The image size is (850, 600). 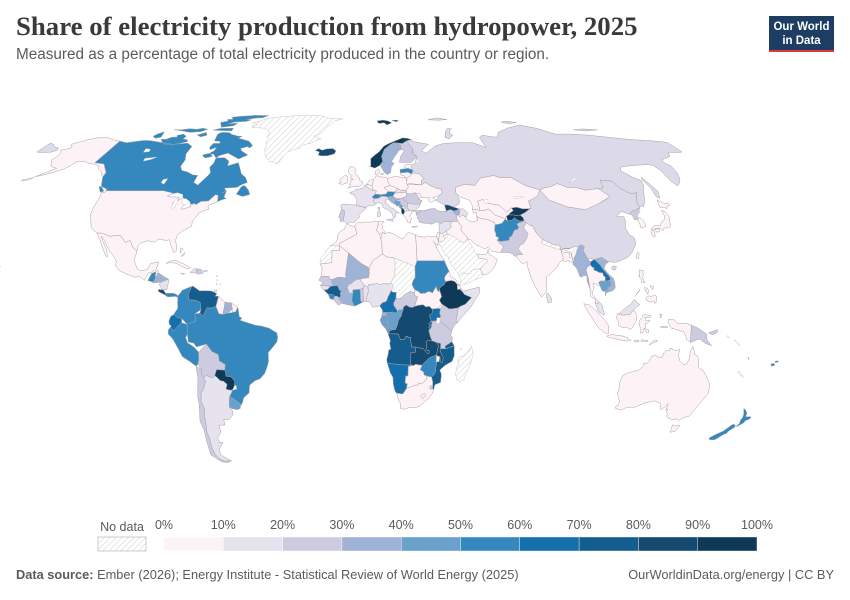 What do you see at coordinates (122, 527) in the screenshot?
I see `svg-text: No data` at bounding box center [122, 527].